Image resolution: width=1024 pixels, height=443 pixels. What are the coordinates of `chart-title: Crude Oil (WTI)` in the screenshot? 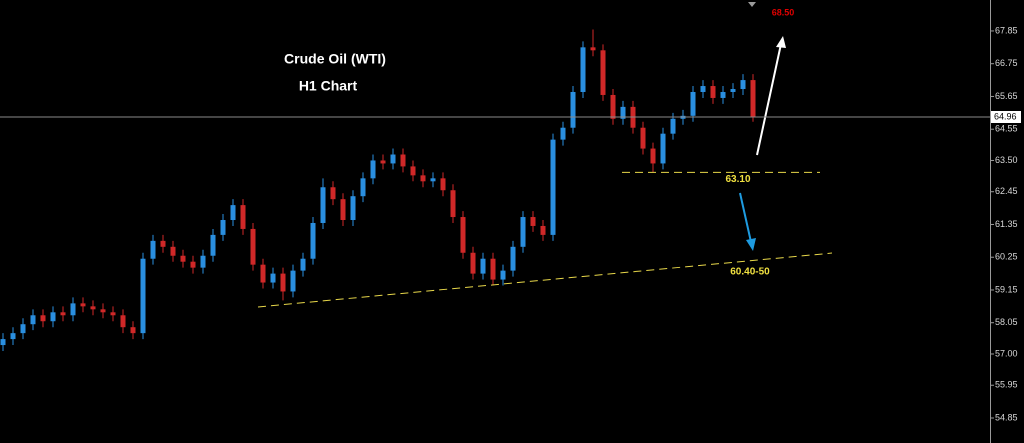 It's located at (335, 59).